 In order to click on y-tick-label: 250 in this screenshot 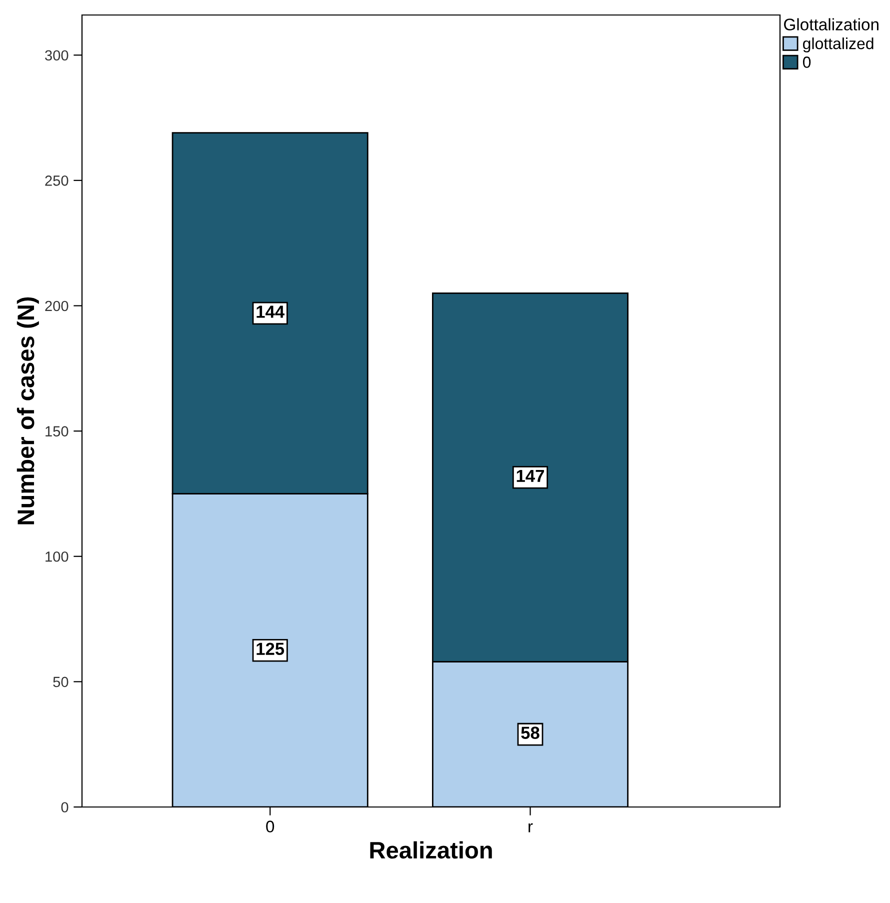, I will do `click(56, 181)`.